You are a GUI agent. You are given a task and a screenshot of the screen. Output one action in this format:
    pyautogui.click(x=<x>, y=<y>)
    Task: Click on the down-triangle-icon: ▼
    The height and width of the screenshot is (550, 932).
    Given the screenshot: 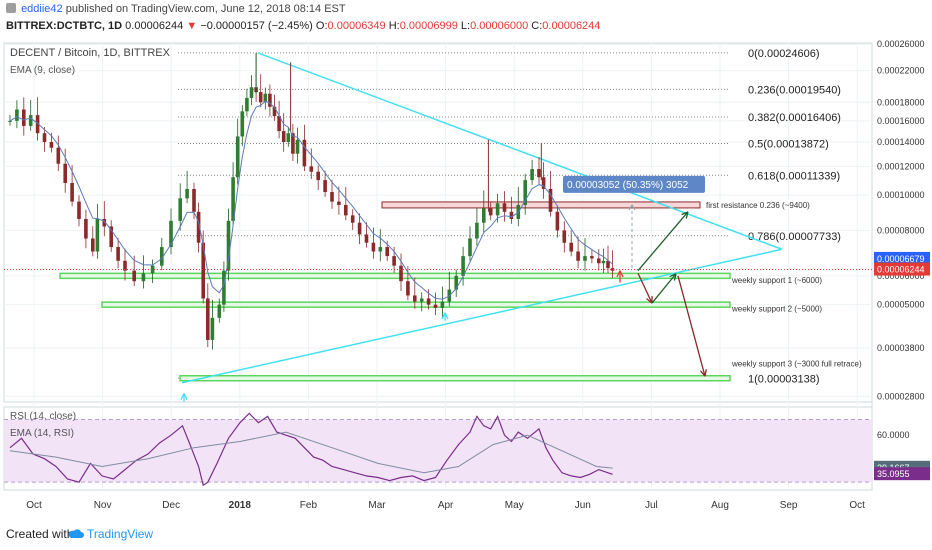 What is the action you would take?
    pyautogui.click(x=192, y=26)
    